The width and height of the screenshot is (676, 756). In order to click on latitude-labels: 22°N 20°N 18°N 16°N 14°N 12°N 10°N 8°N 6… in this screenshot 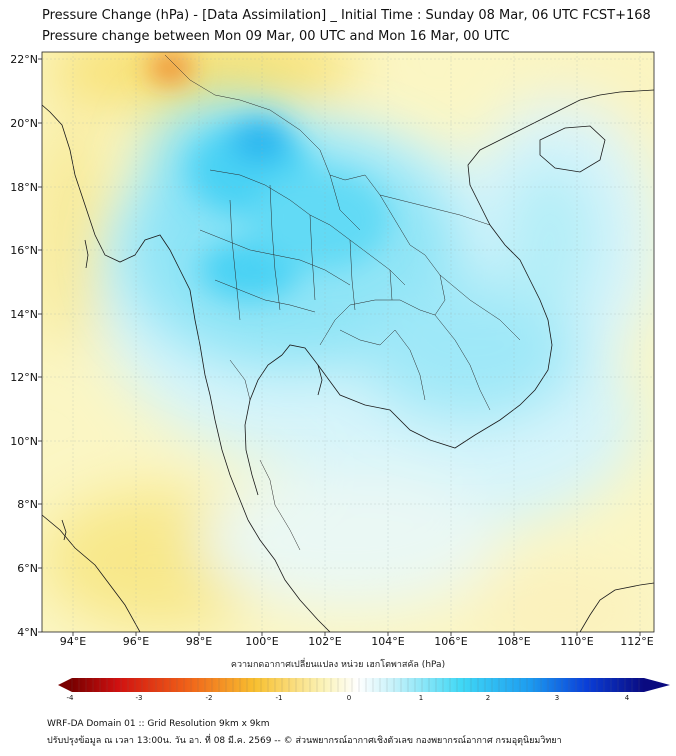, I will do `click(24, 346)`.